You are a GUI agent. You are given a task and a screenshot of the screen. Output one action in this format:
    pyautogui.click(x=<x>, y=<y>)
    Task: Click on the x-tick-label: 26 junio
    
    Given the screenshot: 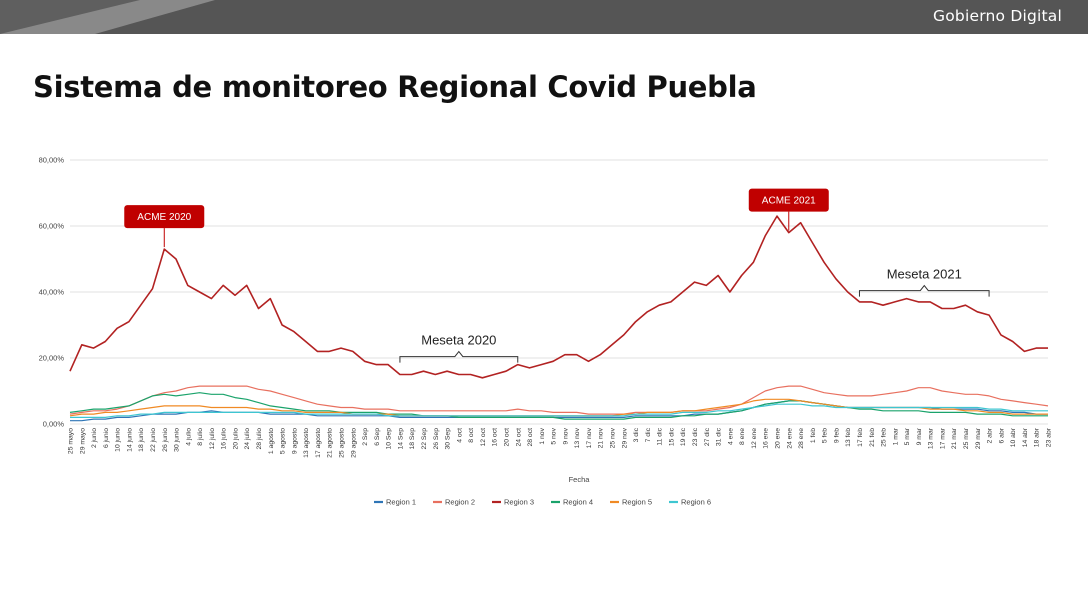 What is the action you would take?
    pyautogui.click(x=165, y=440)
    